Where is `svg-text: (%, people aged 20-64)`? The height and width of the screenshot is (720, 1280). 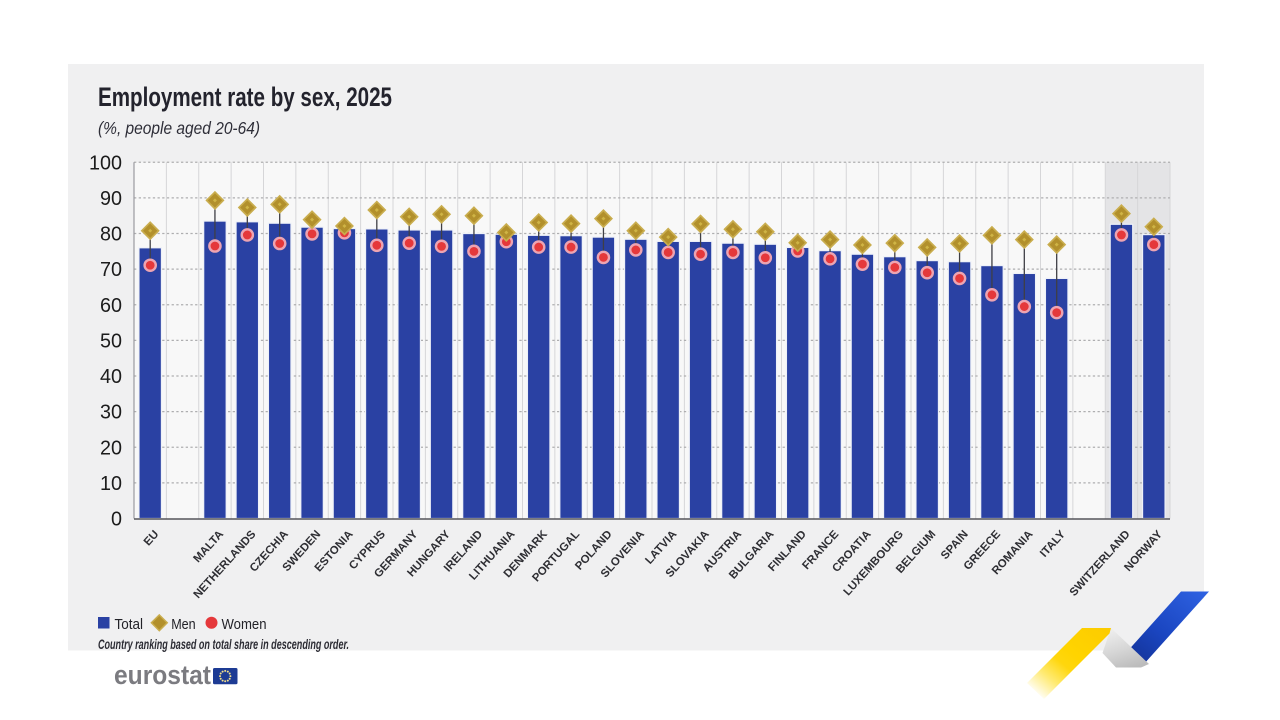
svg-text: (%, people aged 20-64) is located at coordinates (179, 128).